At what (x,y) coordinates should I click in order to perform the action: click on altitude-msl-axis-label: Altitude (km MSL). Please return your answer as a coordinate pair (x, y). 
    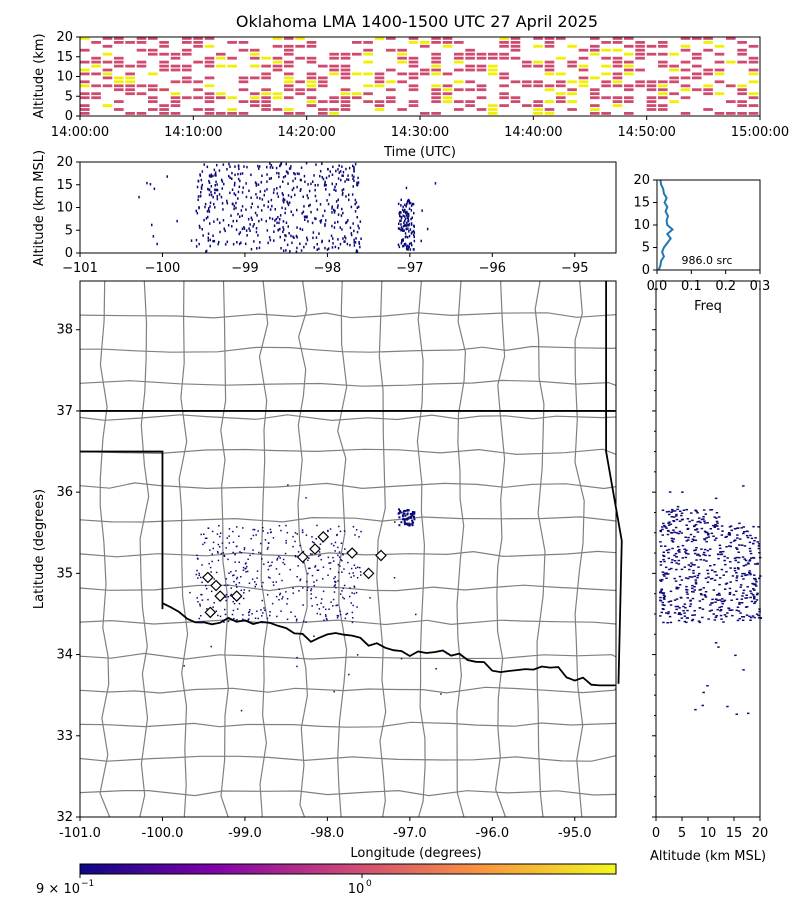
    Looking at the image, I should click on (708, 856).